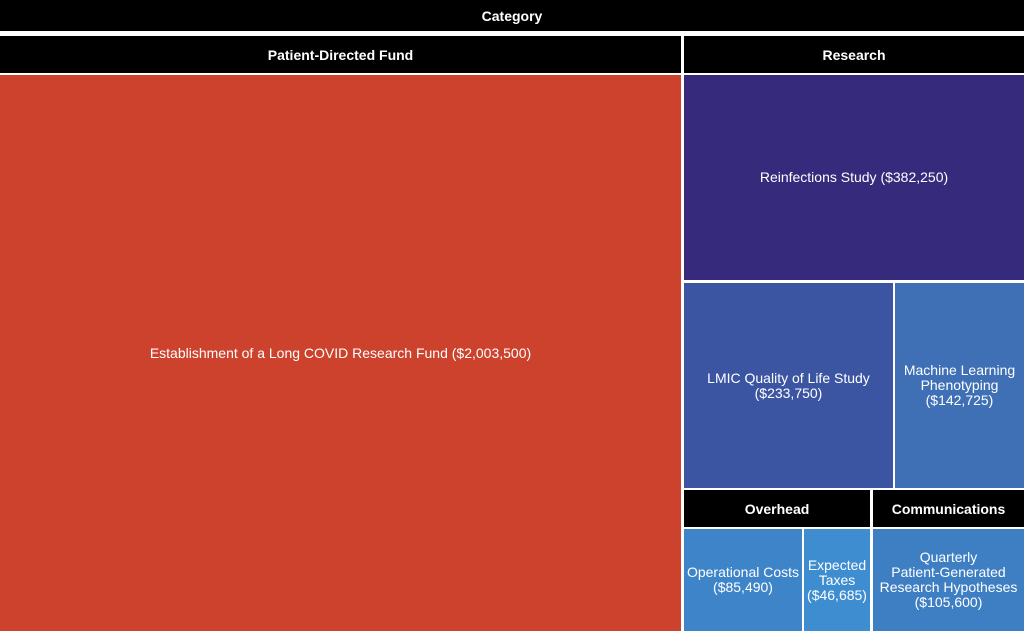  I want to click on tile-label: Expected Taxes ($46,685), so click(837, 579).